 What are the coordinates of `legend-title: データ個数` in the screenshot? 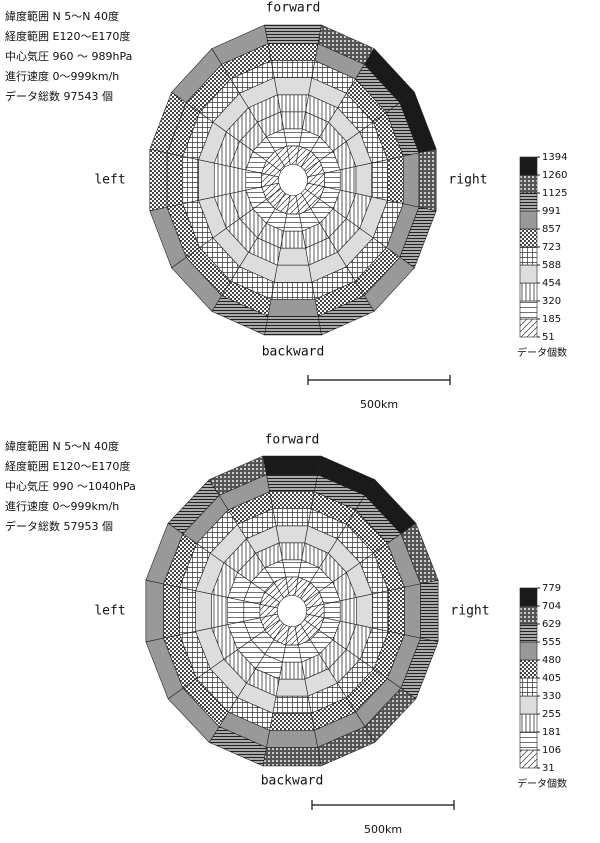 It's located at (542, 352).